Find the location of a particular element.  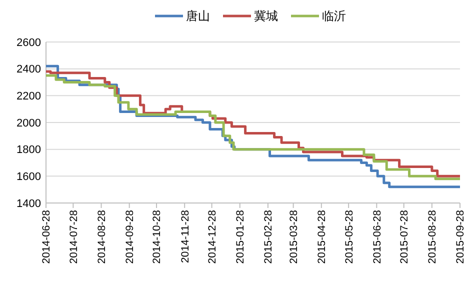

x-tick-label: 2014-07-28 is located at coordinates (74, 237).